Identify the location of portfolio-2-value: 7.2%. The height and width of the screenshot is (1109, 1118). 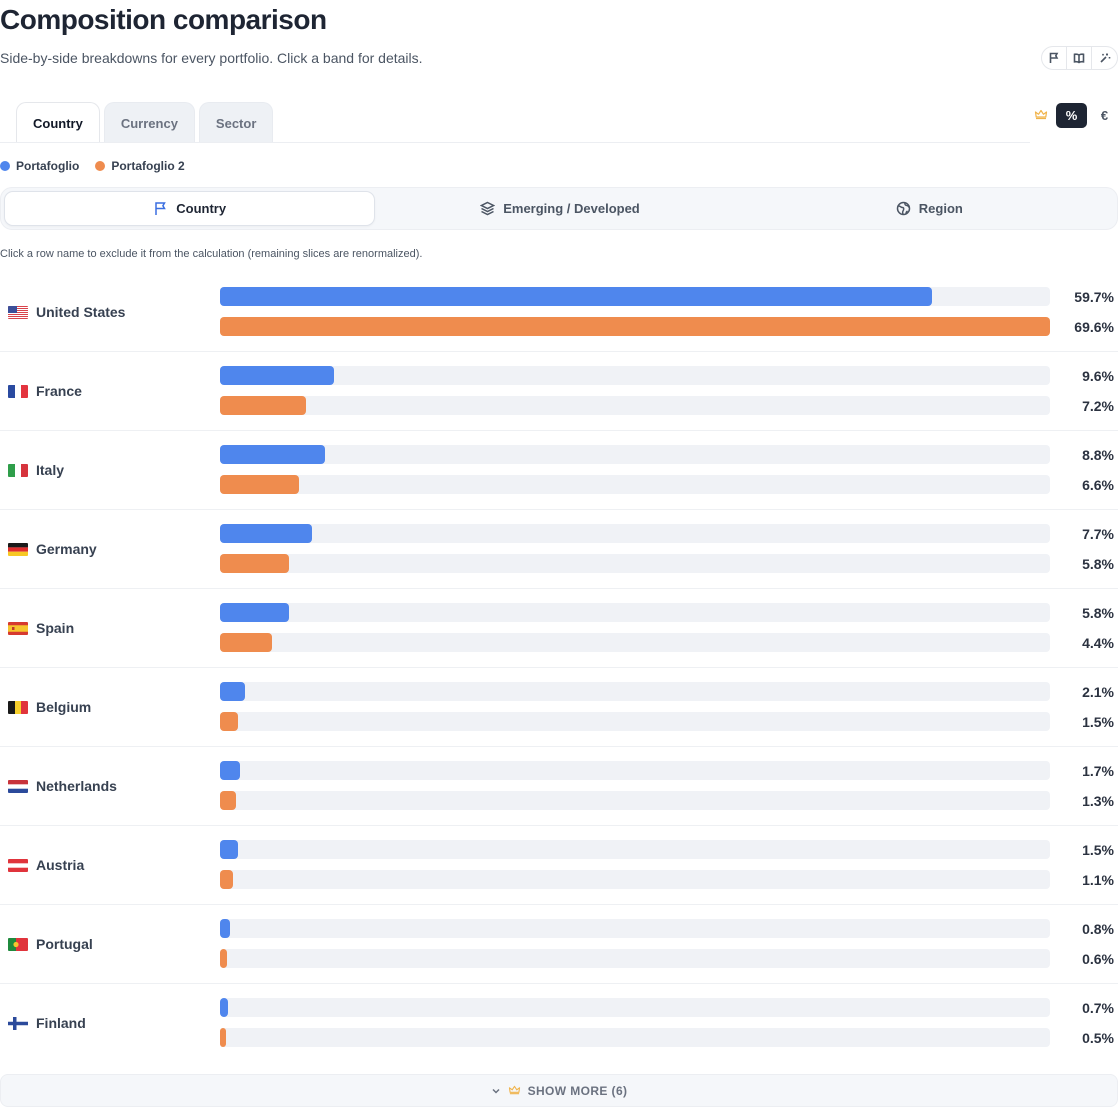
(1098, 406).